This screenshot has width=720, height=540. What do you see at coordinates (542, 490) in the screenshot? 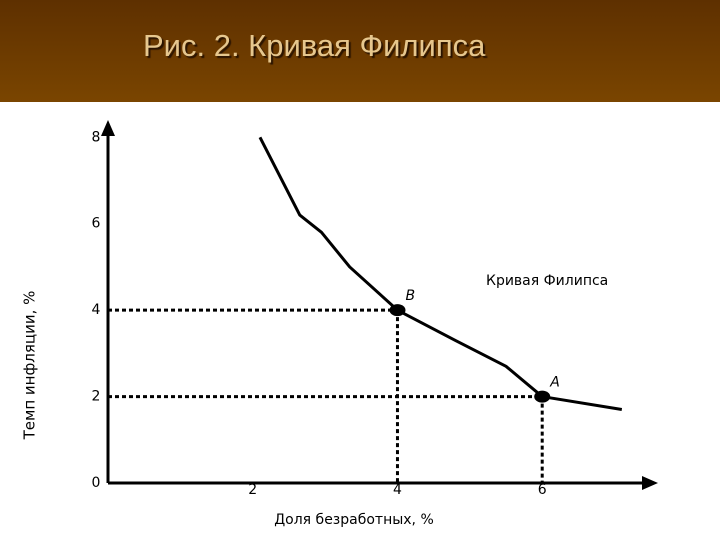
I see `x-tick-label: 6` at bounding box center [542, 490].